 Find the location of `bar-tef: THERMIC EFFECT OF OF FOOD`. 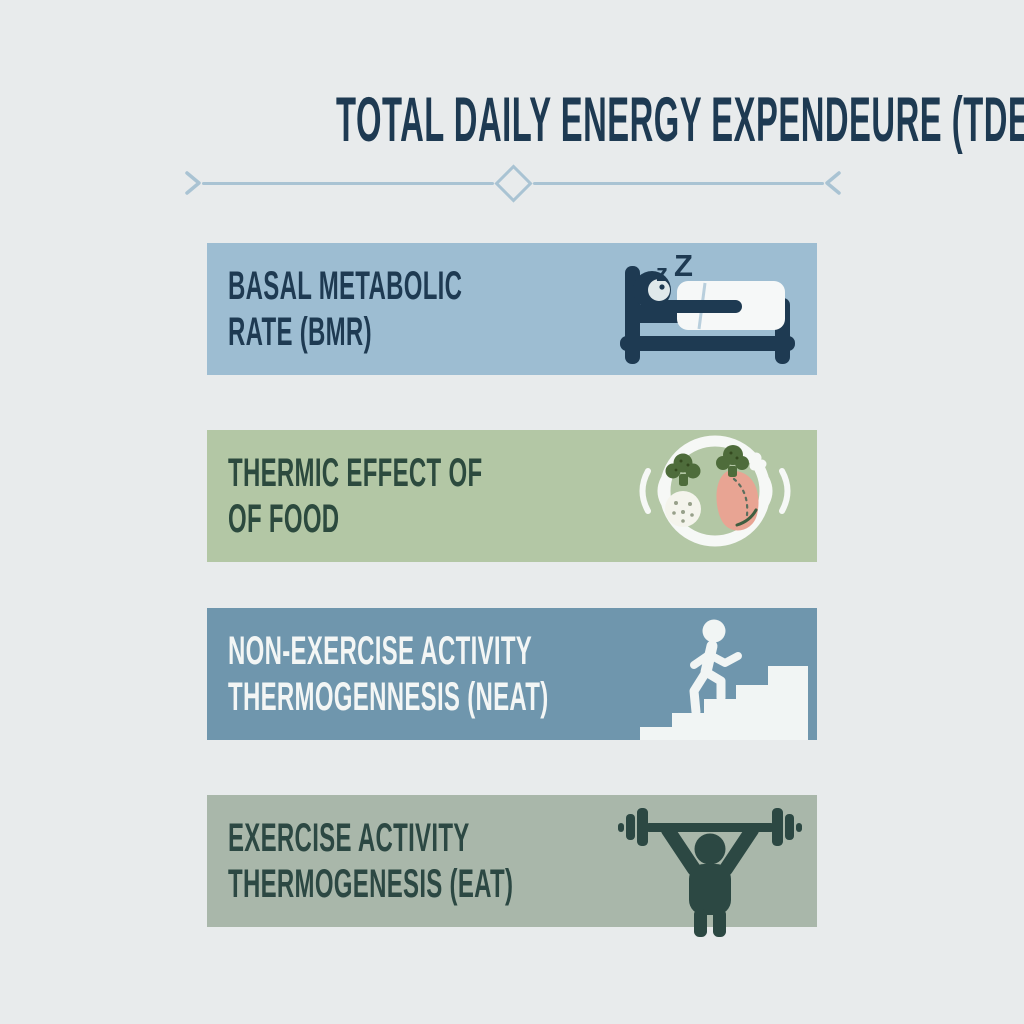

bar-tef: THERMIC EFFECT OF OF FOOD is located at coordinates (512, 496).